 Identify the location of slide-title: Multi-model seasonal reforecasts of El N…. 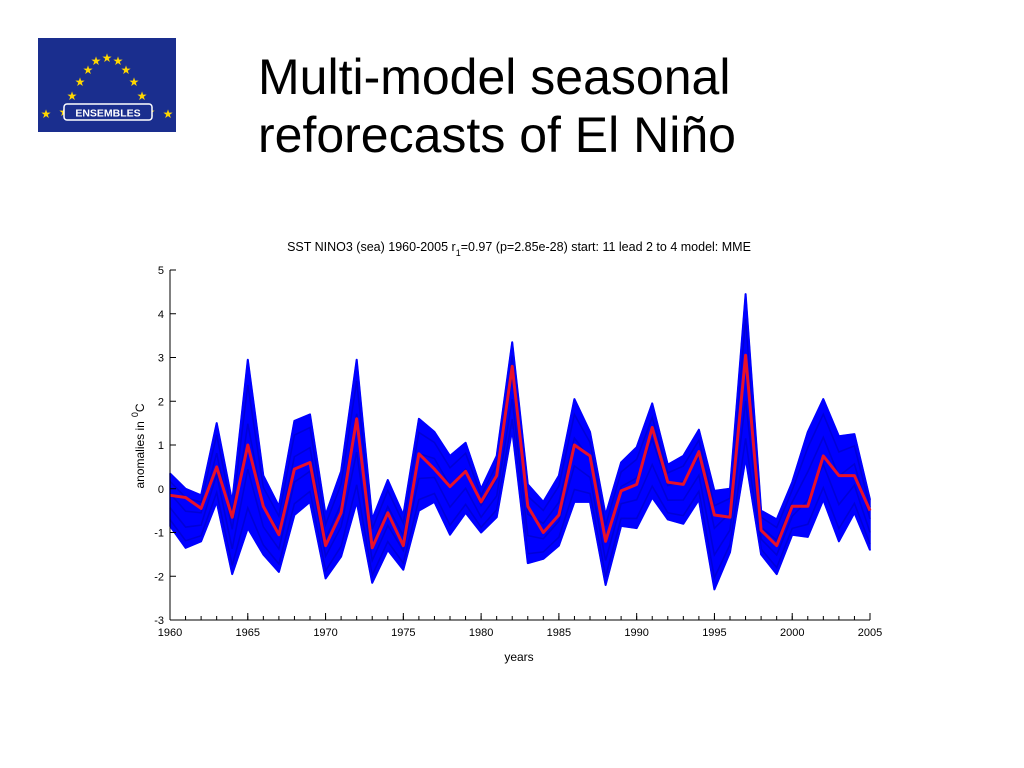
(497, 106).